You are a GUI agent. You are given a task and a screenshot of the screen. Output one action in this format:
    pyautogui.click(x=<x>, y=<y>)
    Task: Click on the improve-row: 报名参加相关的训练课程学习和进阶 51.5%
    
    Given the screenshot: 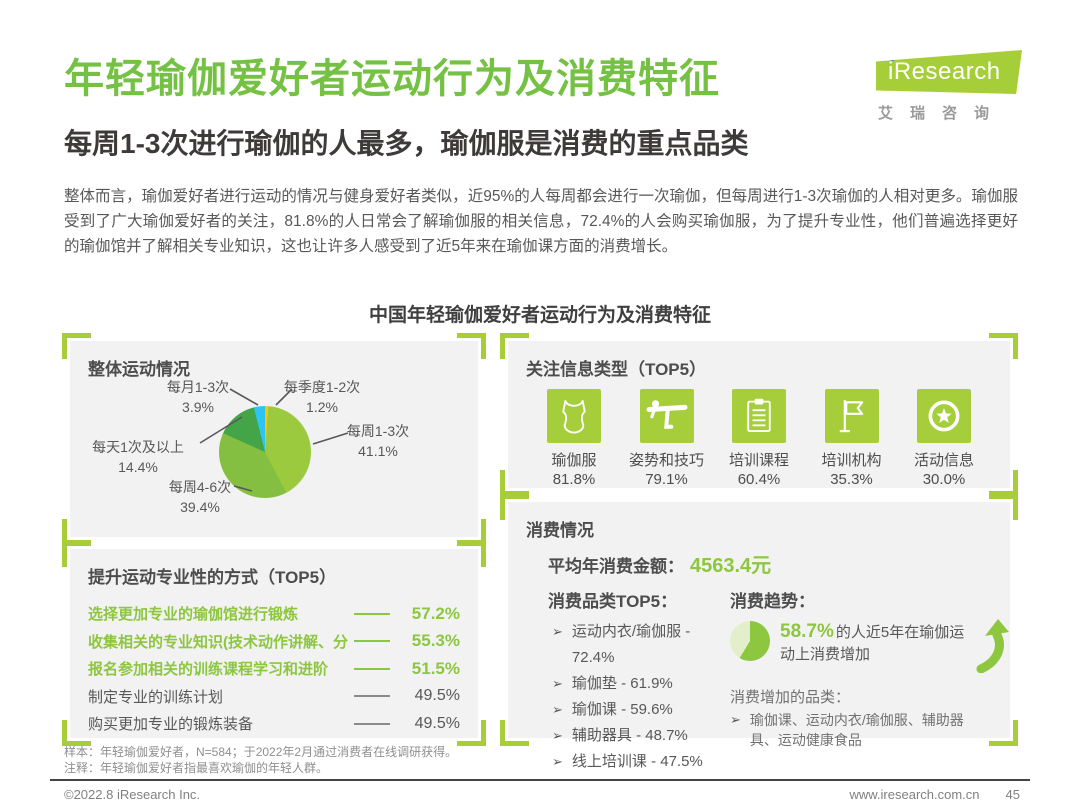 What is the action you would take?
    pyautogui.click(x=274, y=668)
    